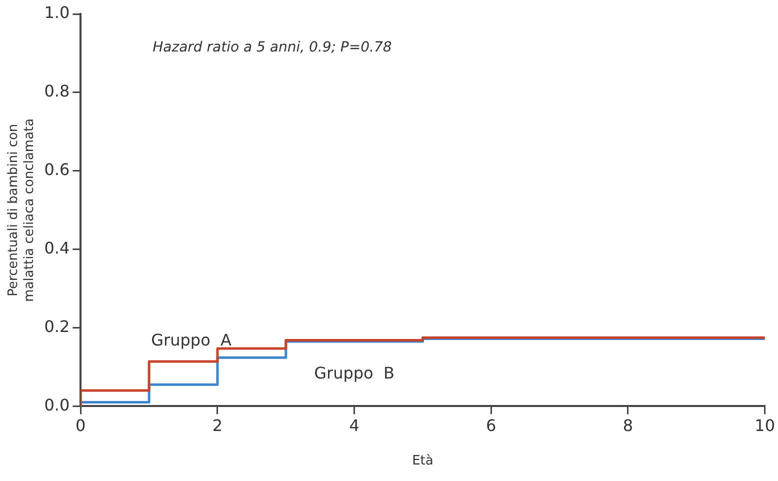  What do you see at coordinates (423, 461) in the screenshot?
I see `x-axis-title: Età` at bounding box center [423, 461].